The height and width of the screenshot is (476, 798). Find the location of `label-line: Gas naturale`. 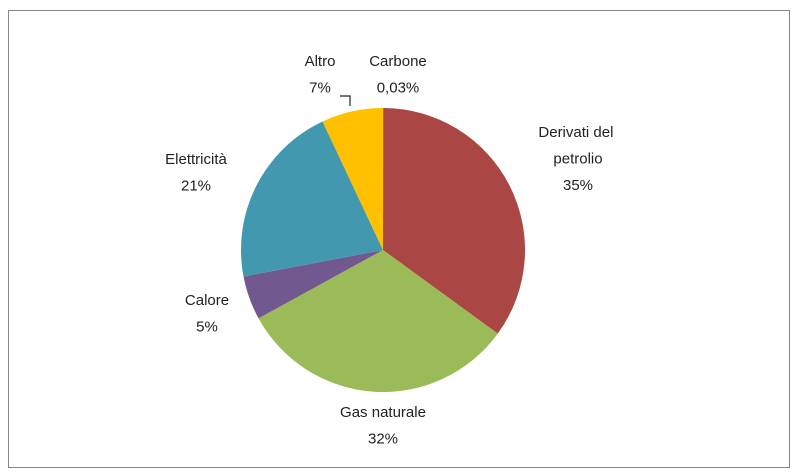

label-line: Gas naturale is located at coordinates (383, 412).